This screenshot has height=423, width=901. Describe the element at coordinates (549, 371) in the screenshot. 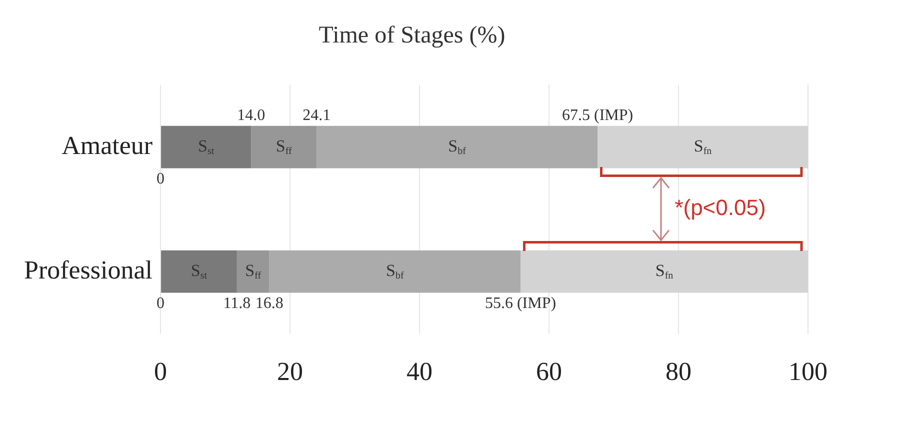

I see `x-tick-label: 60` at that location.